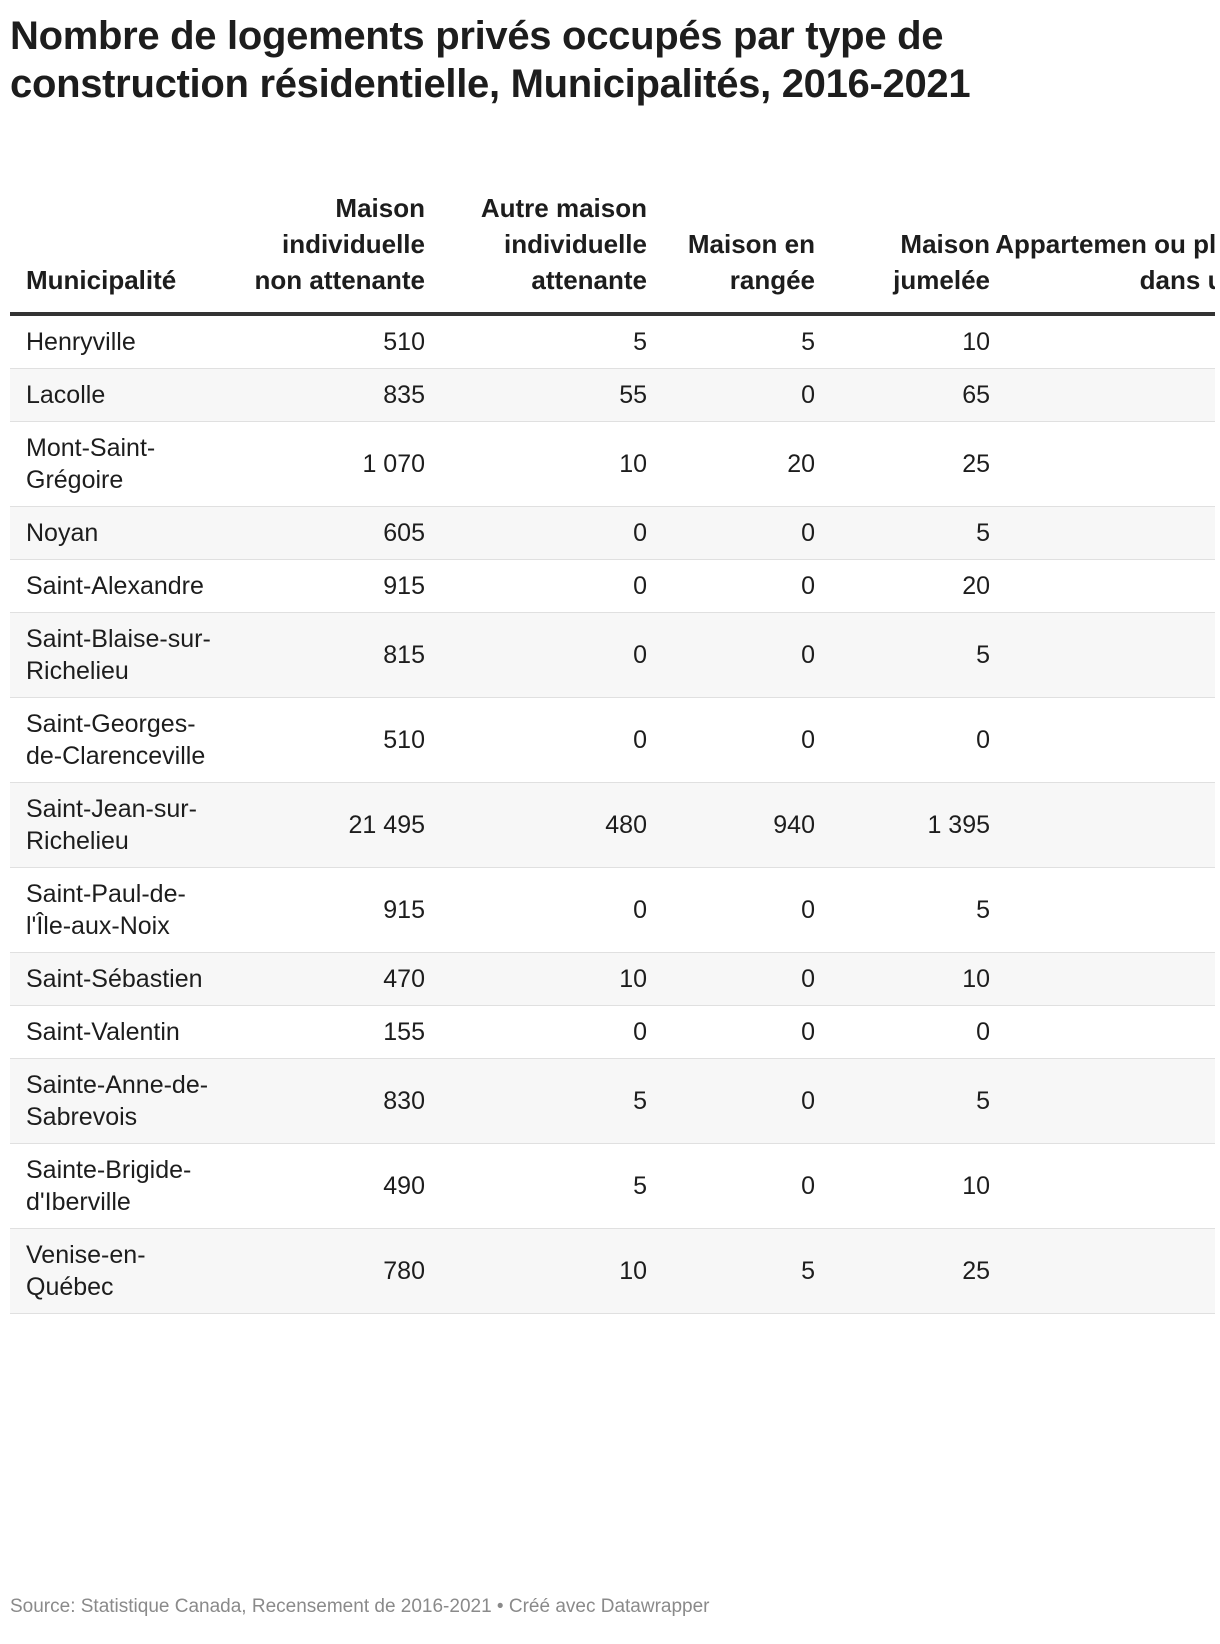 This screenshot has height=1644, width=1220. Describe the element at coordinates (536, 253) in the screenshot. I see `column-header: Autre maison individuelle attenante` at that location.